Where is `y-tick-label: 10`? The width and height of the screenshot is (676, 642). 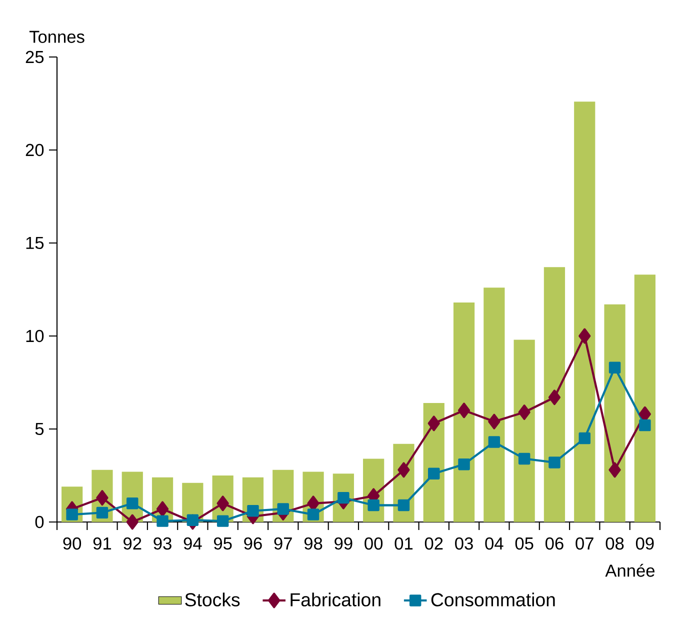
y-tick-label: 10 is located at coordinates (35, 336).